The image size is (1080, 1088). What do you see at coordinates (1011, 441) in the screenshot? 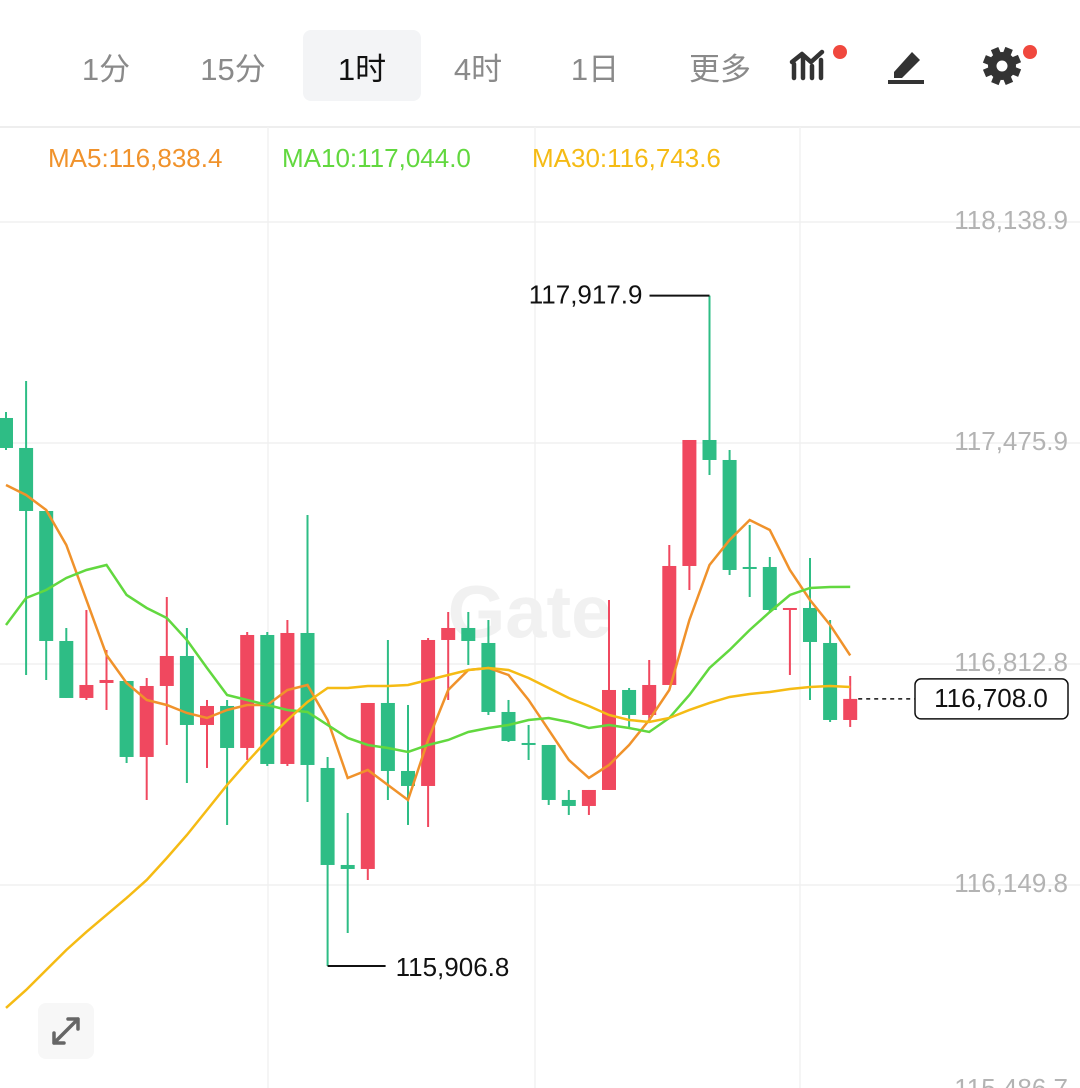
I see `y-tick-label: 117,475.9` at bounding box center [1011, 441].